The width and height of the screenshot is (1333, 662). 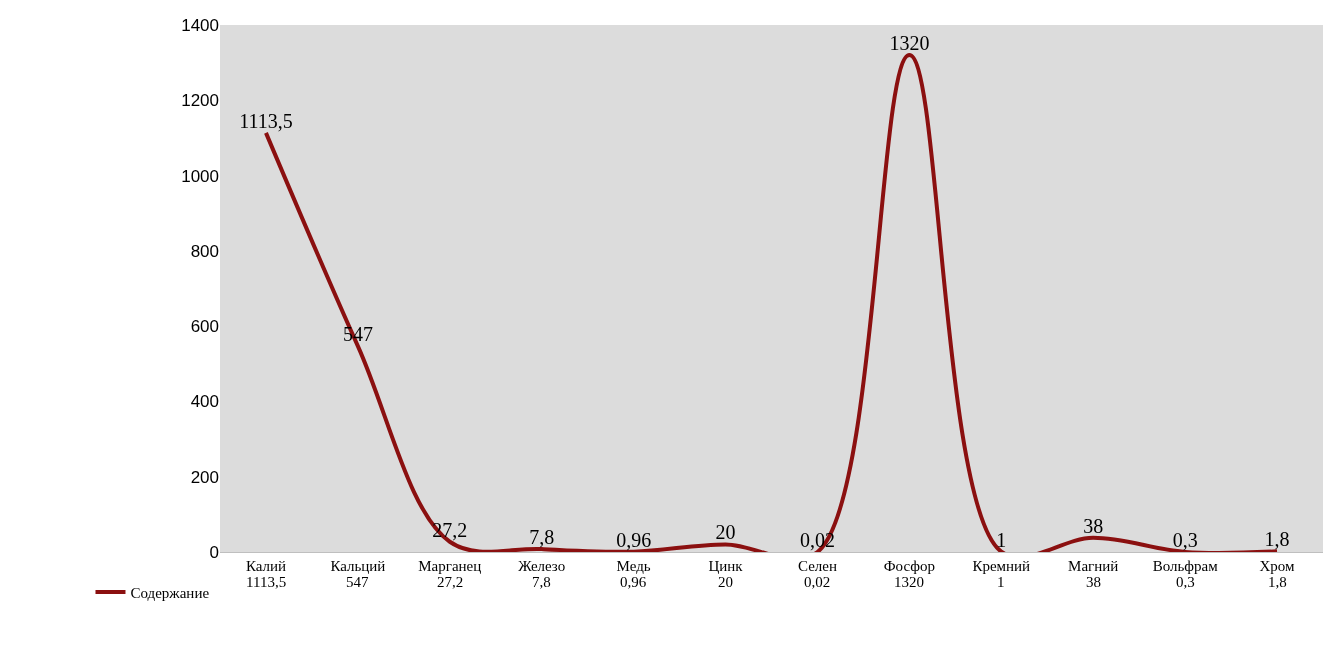 I want to click on y-tick-label: 800, so click(x=204, y=251).